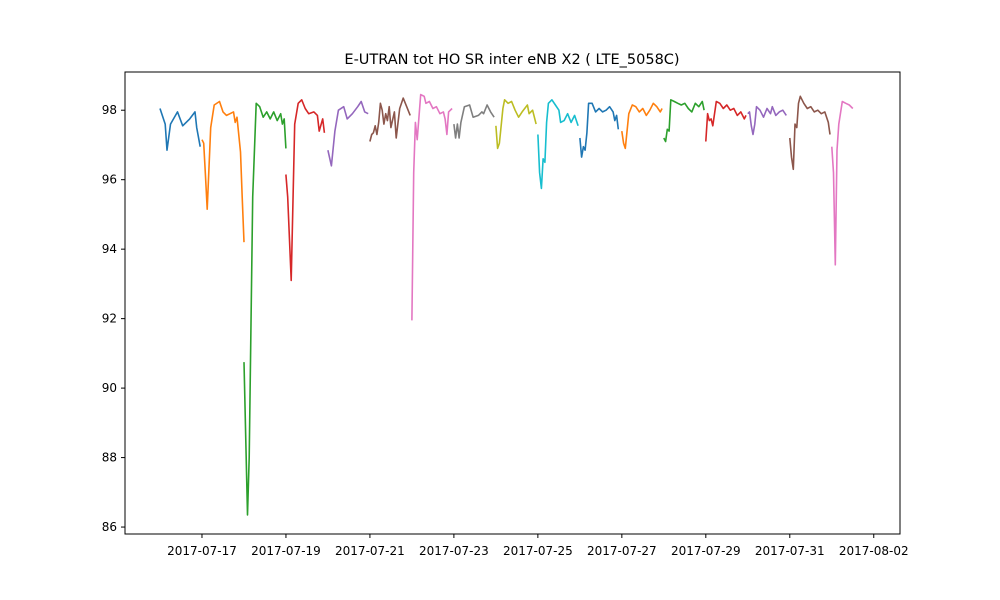 This screenshot has height=600, width=1000. Describe the element at coordinates (109, 388) in the screenshot. I see `y-tick-label: 90` at that location.